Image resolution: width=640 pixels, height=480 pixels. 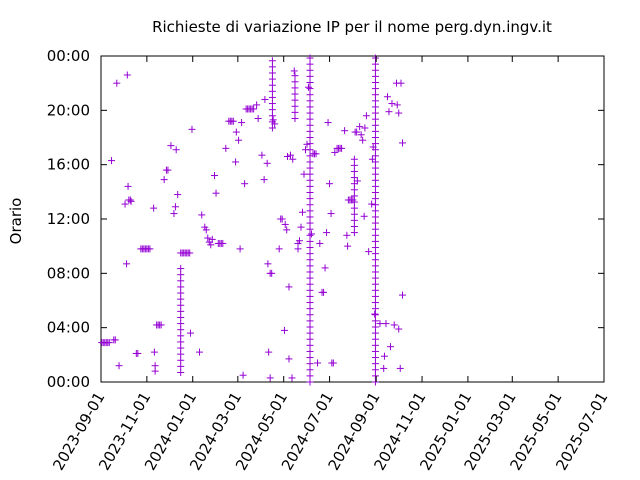 I want to click on y-tick-label: 00:00, so click(x=68, y=382).